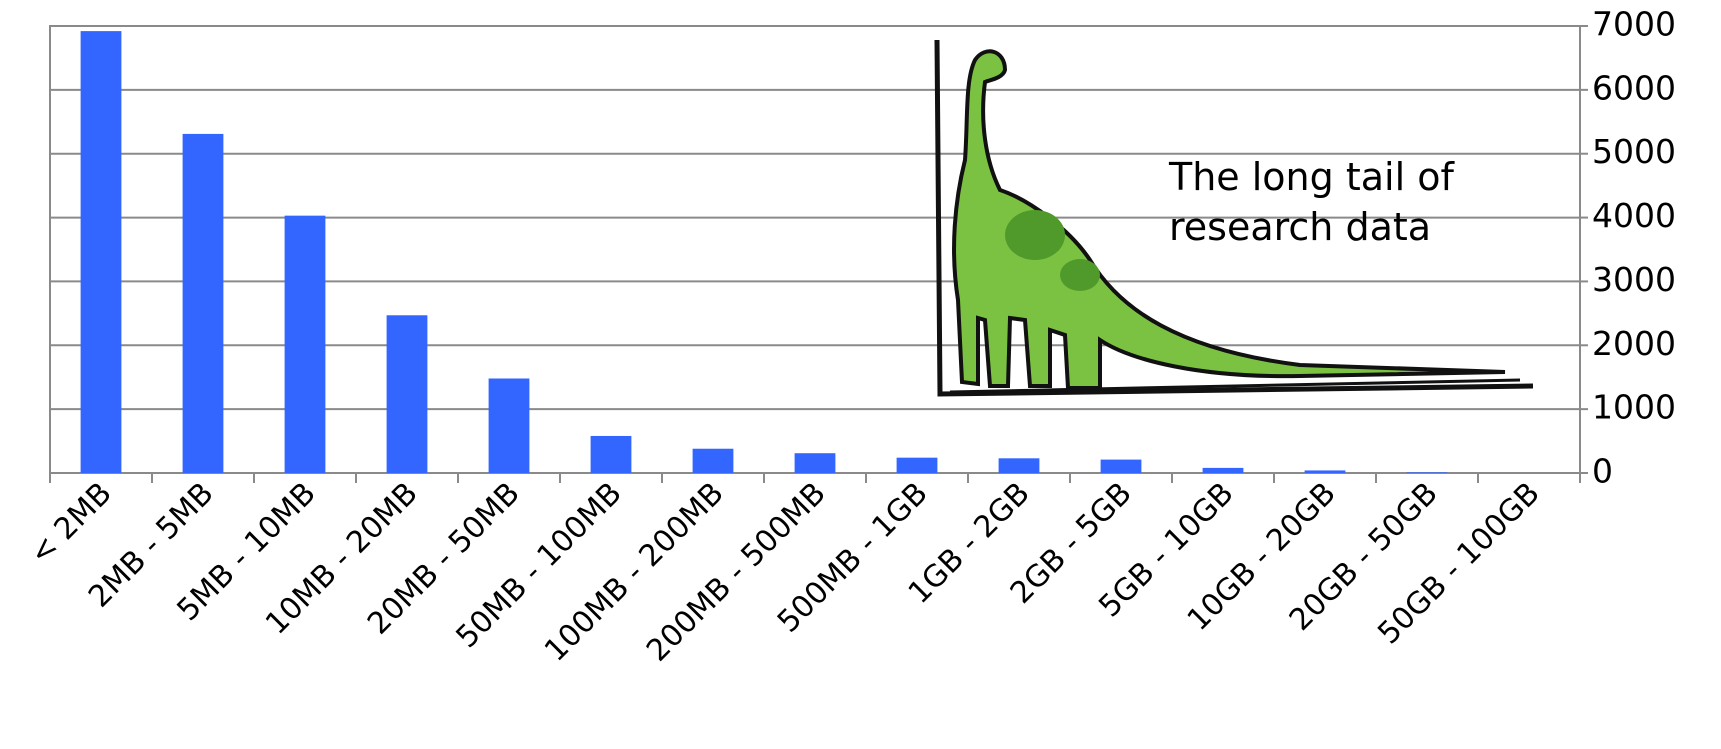  What do you see at coordinates (1634, 87) in the screenshot?
I see `y-tick-label: 6000` at bounding box center [1634, 87].